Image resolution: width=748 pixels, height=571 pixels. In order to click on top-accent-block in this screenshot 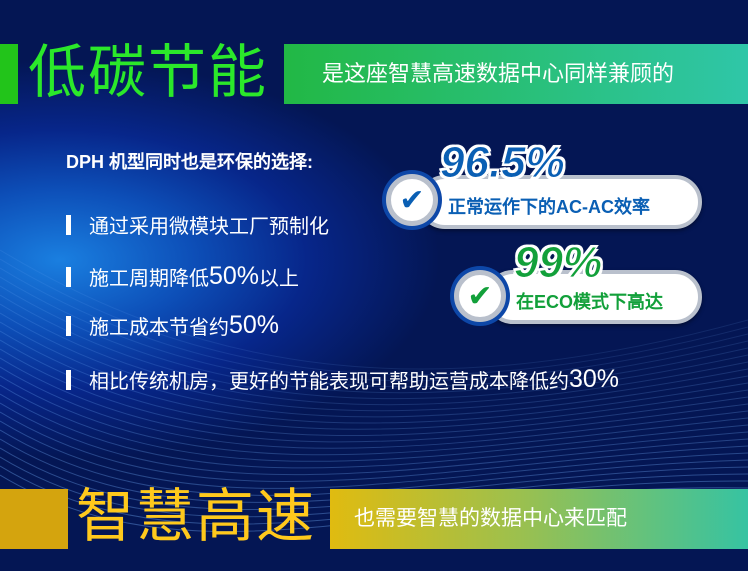, I will do `click(9, 74)`.